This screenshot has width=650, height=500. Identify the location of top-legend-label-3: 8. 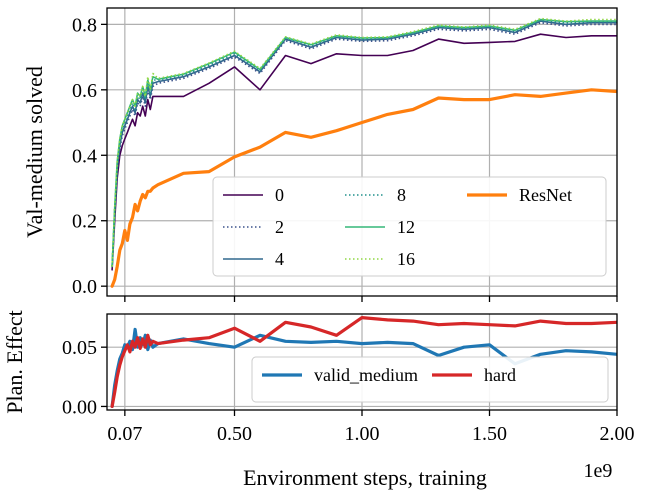
(401, 195).